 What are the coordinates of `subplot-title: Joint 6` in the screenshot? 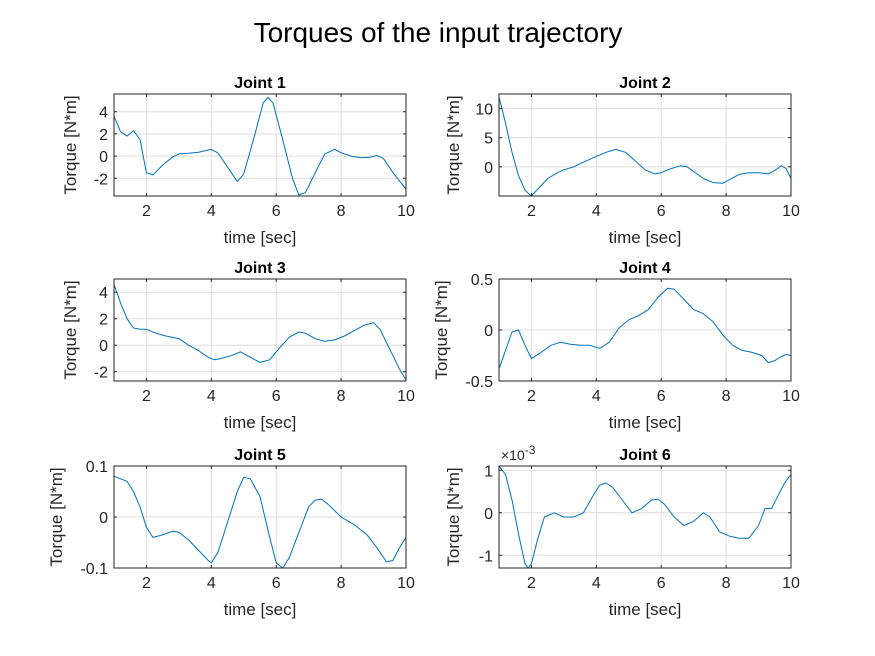 It's located at (645, 455).